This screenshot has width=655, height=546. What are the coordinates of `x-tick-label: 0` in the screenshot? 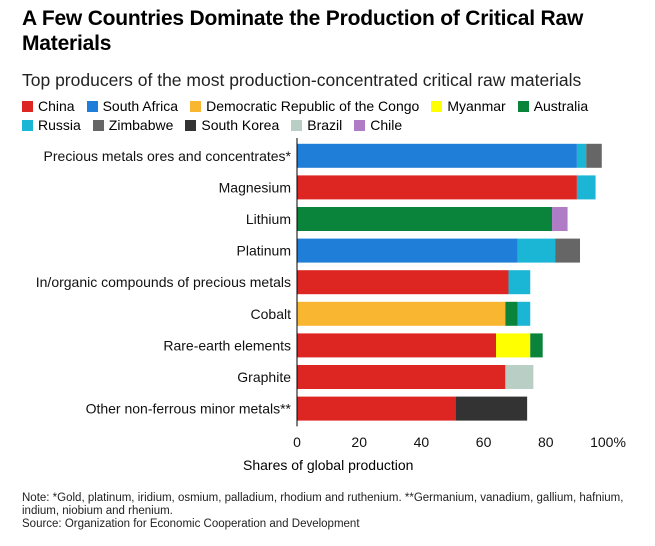 It's located at (297, 442).